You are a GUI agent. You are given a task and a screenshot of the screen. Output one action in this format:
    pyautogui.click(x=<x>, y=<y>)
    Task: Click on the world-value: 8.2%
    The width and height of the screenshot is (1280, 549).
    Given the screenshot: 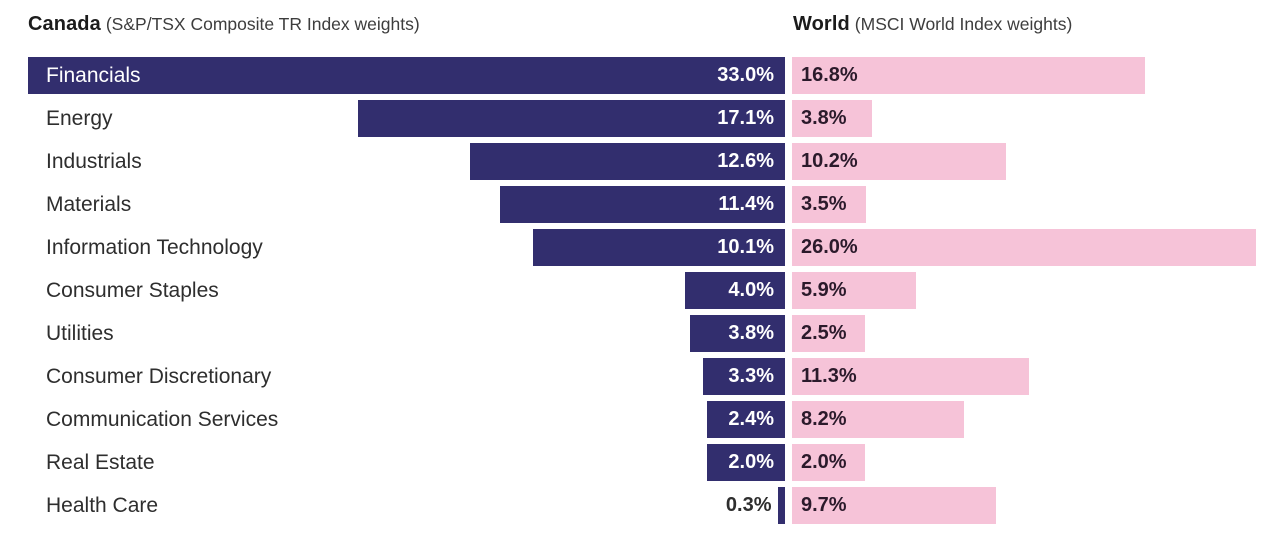 What is the action you would take?
    pyautogui.click(x=824, y=419)
    